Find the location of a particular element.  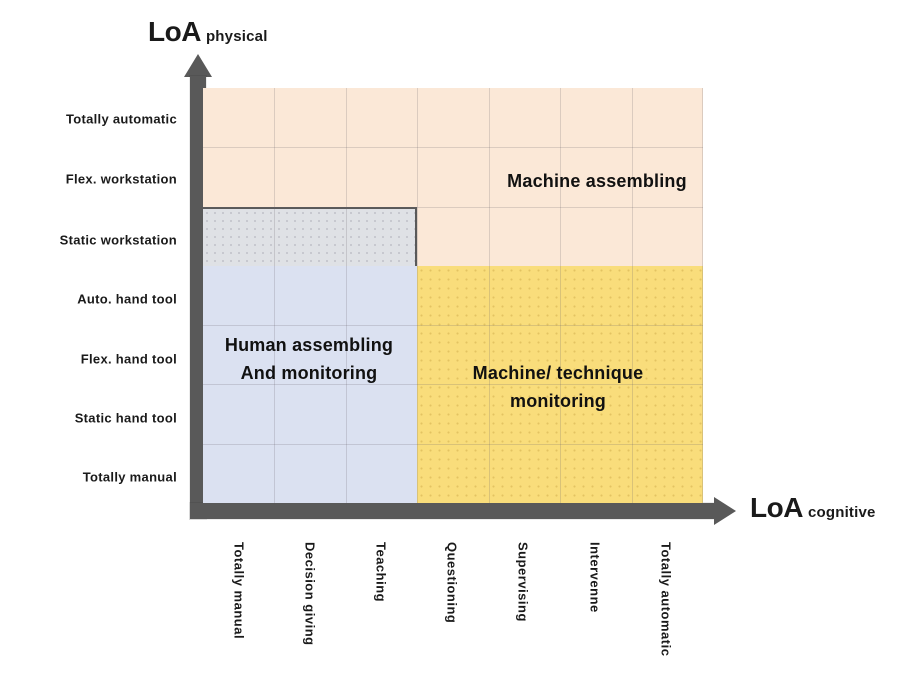

y-axis-label-flex-hand-tool: Flex. hand tool is located at coordinates (128, 359).